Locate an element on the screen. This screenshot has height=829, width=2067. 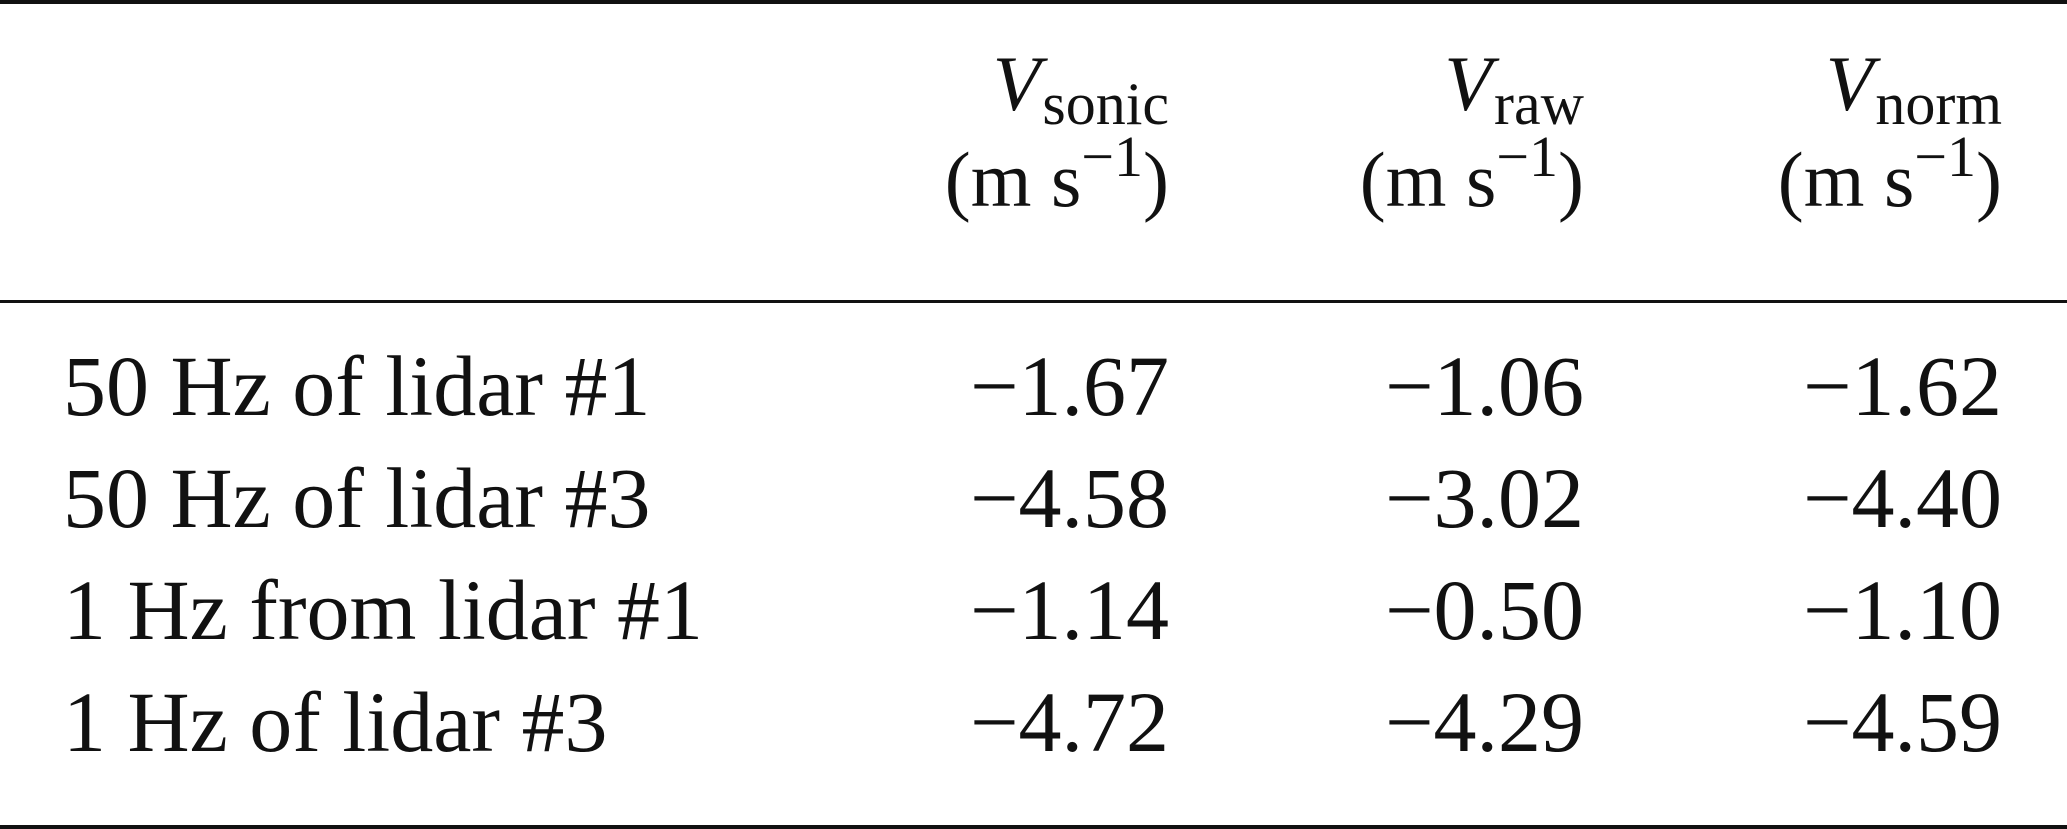
value-v-sonic: −1.14 is located at coordinates (1069, 610).